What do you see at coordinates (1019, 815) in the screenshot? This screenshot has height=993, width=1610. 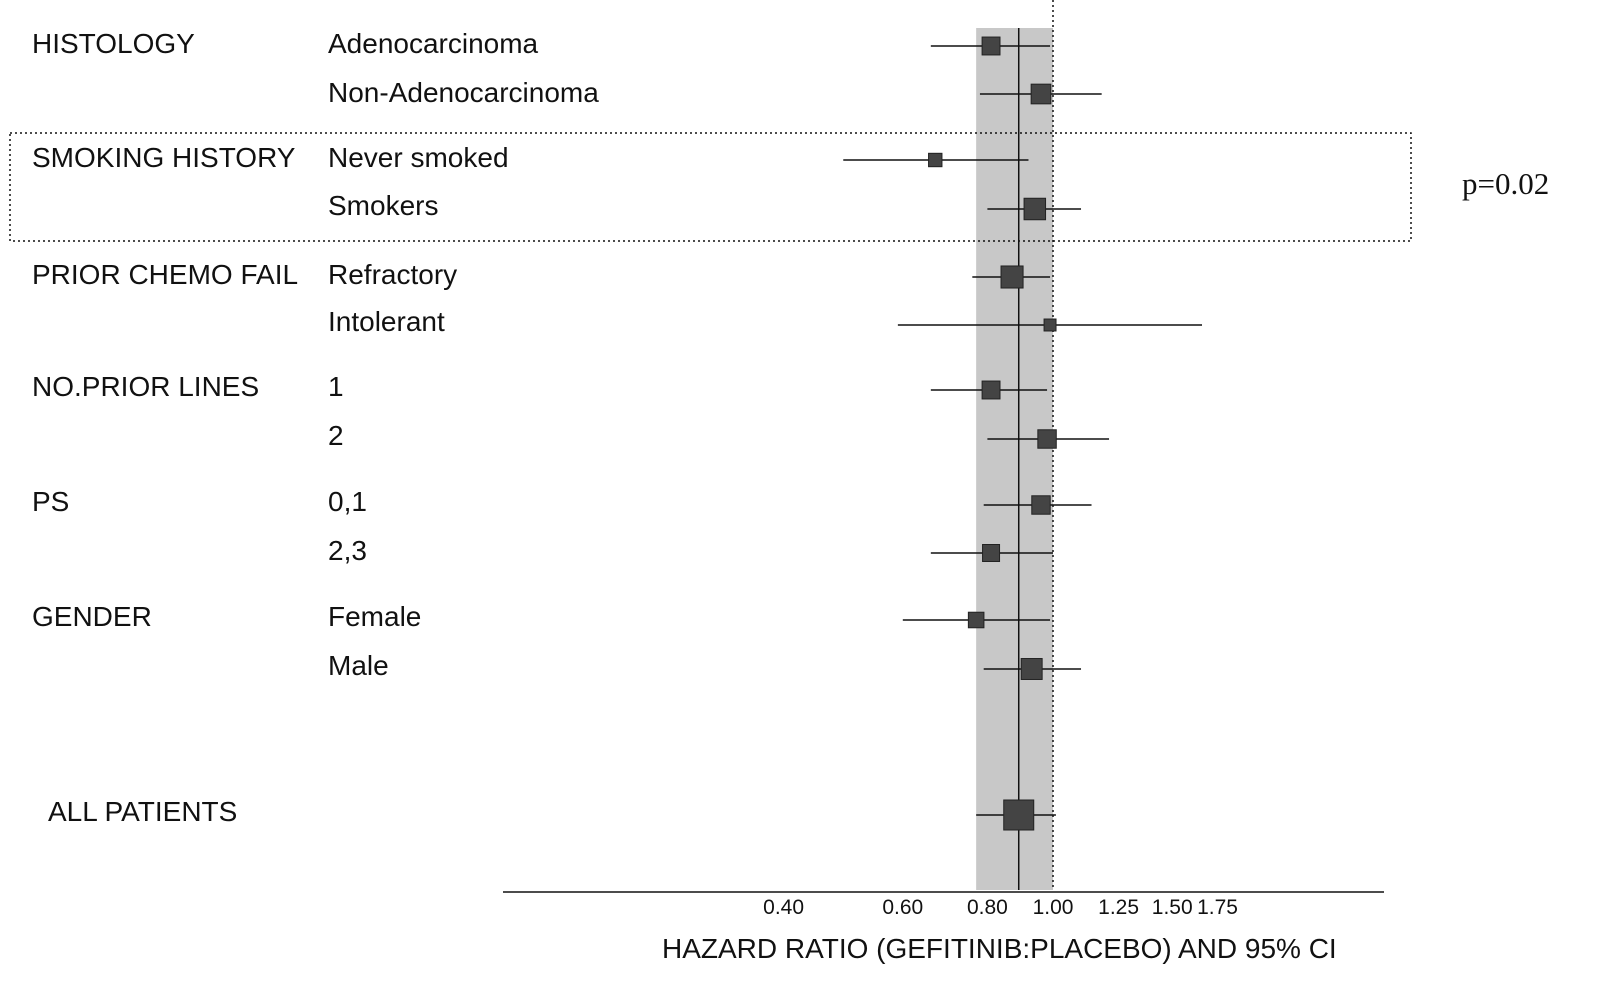 I see `overall-hr-marker` at bounding box center [1019, 815].